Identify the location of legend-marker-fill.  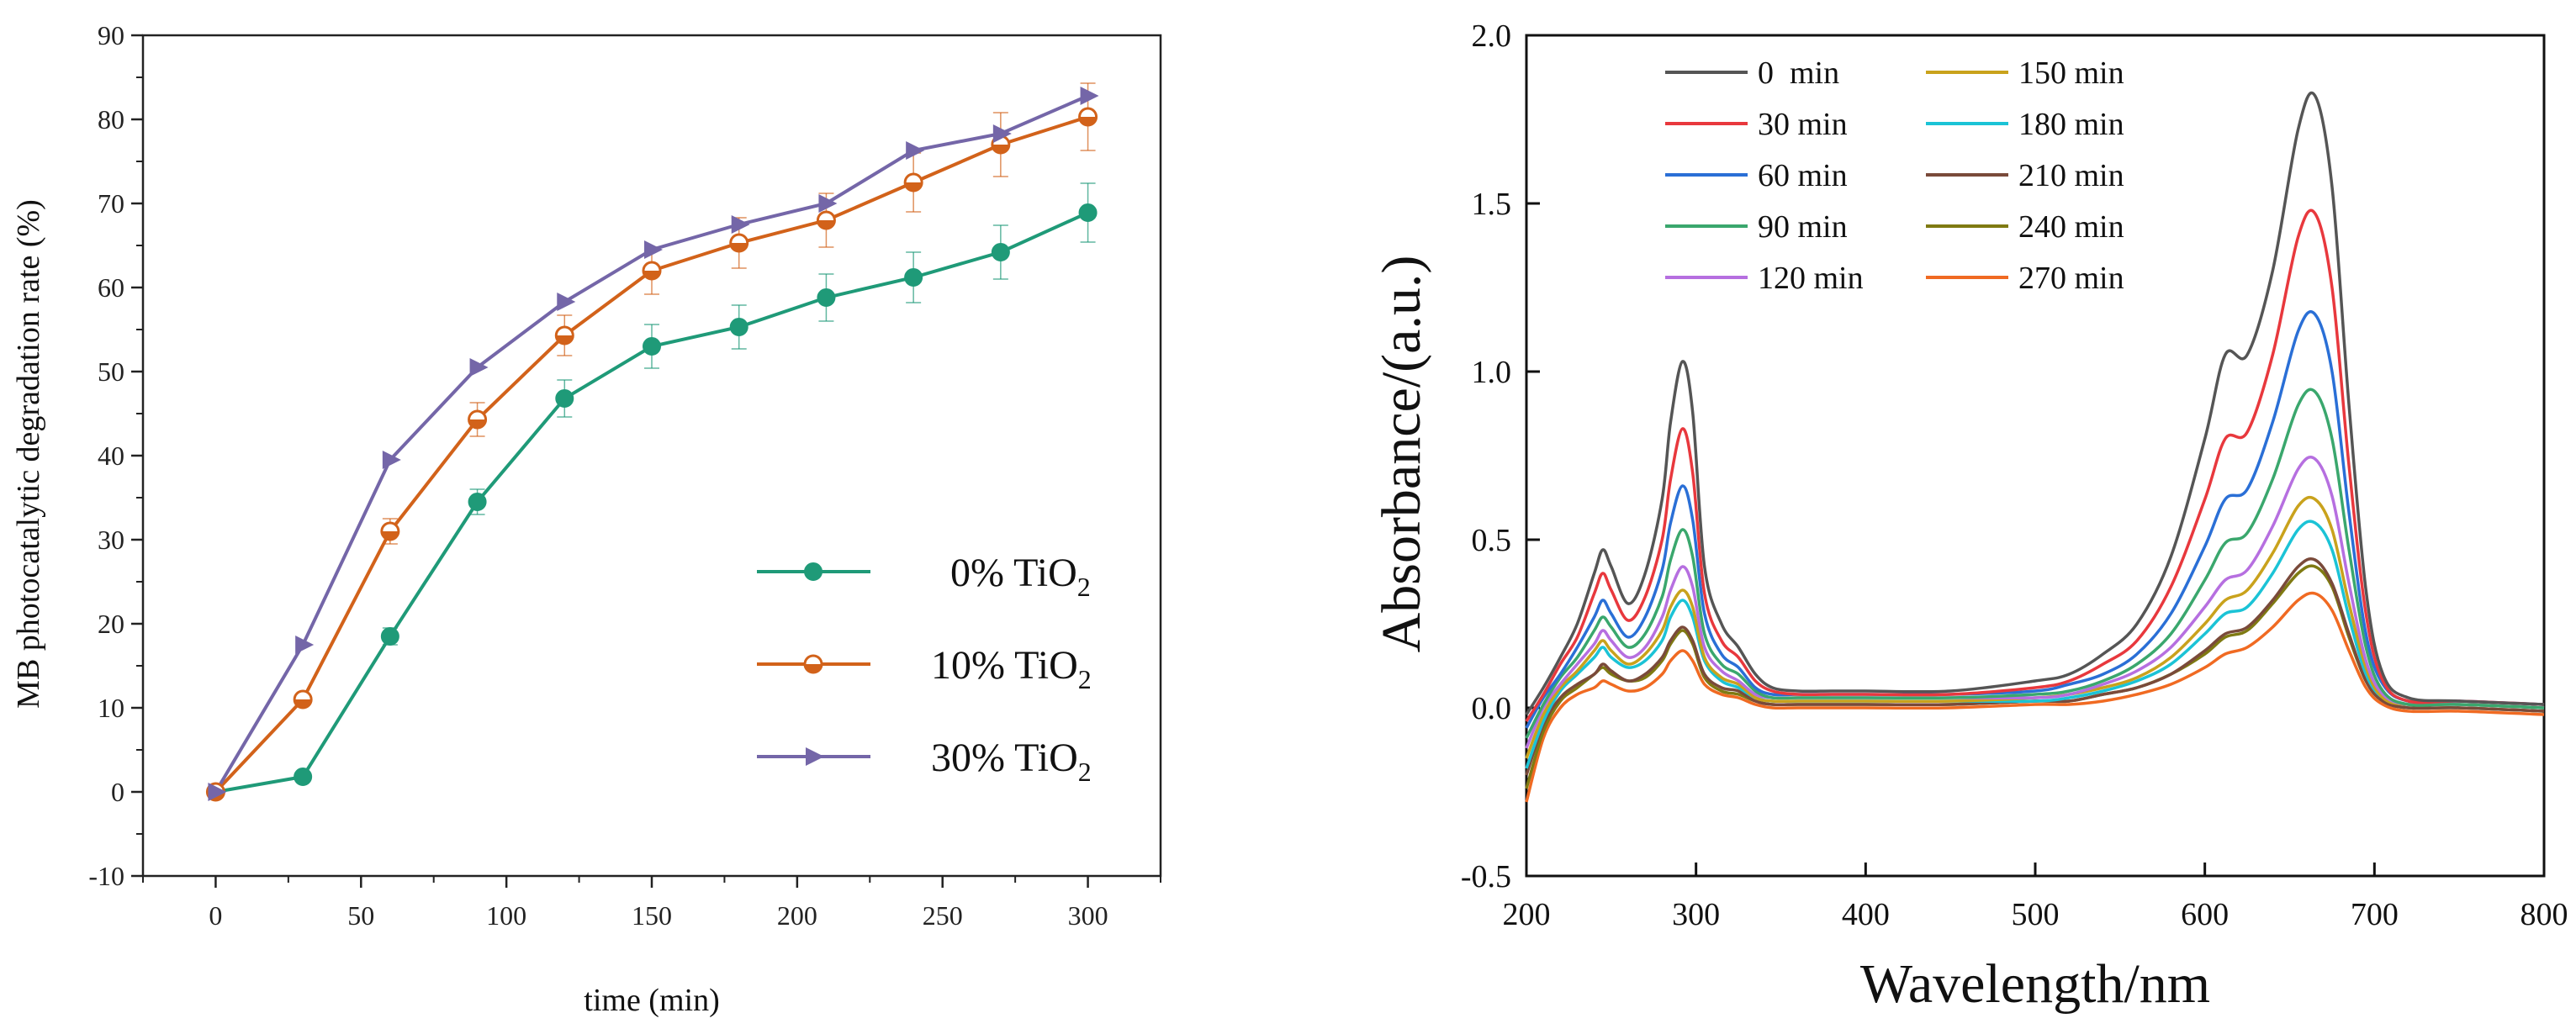
(813, 668).